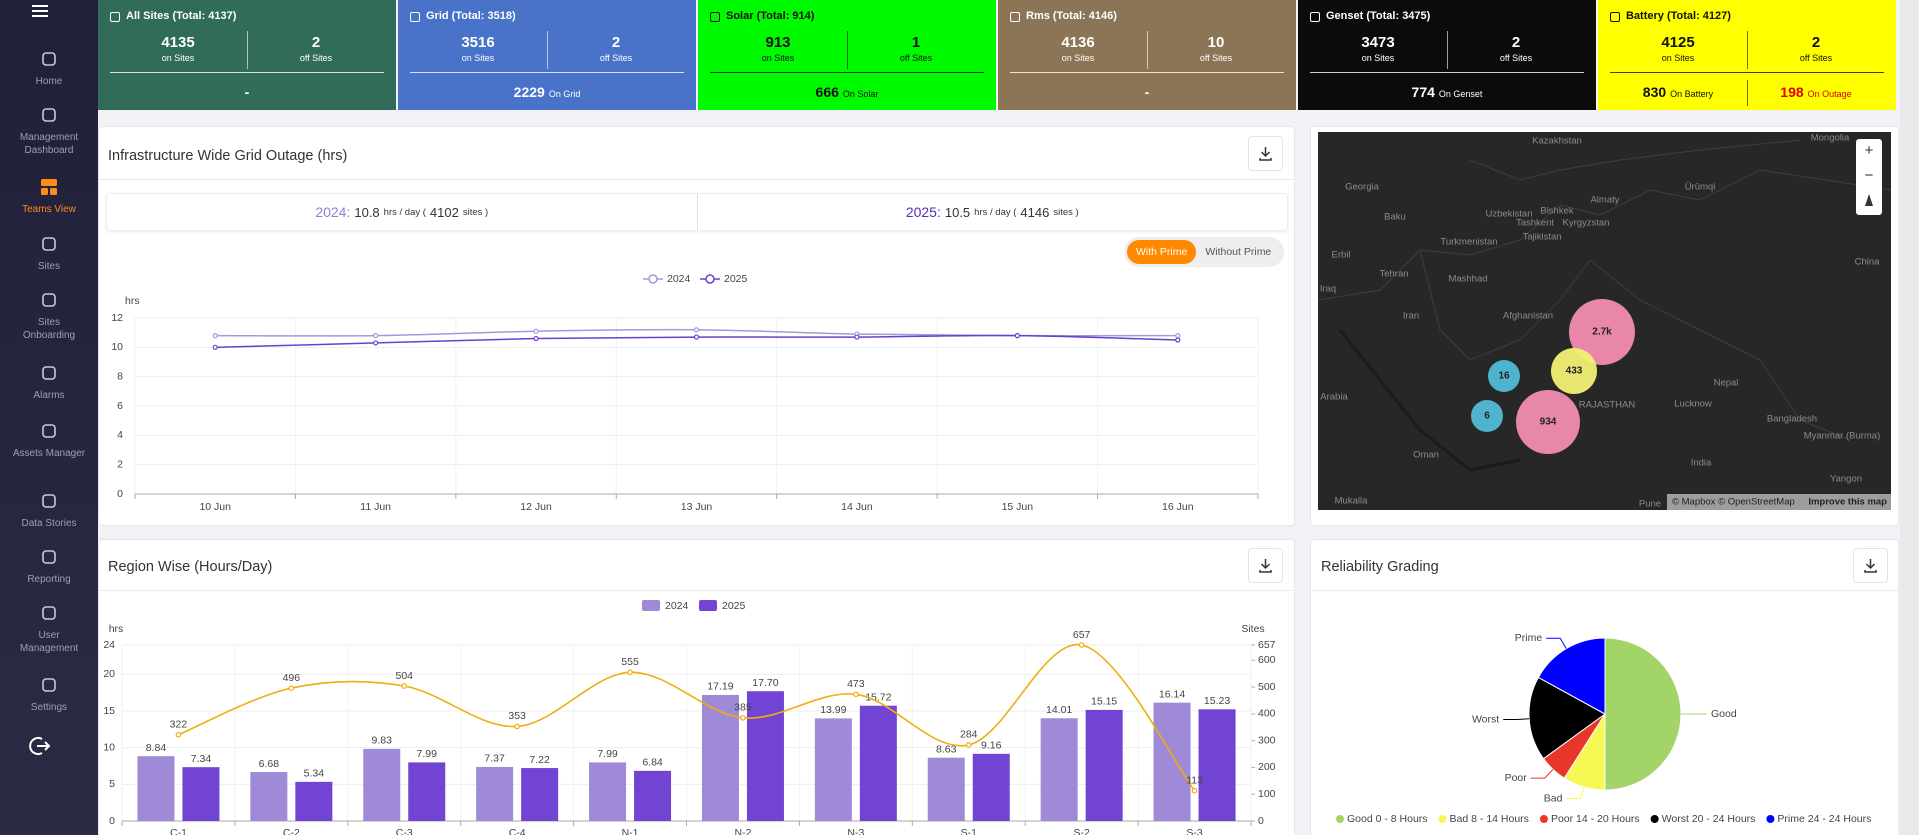  I want to click on summary-sites: 4102, so click(444, 212).